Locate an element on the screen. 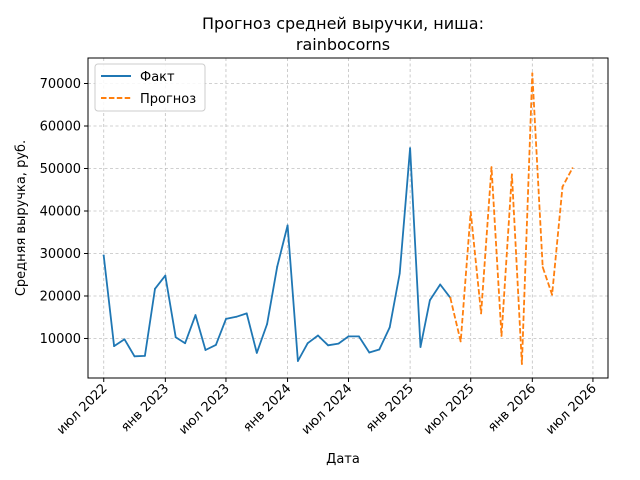 This screenshot has height=480, width=640. x-axis-label: Дата is located at coordinates (343, 459).